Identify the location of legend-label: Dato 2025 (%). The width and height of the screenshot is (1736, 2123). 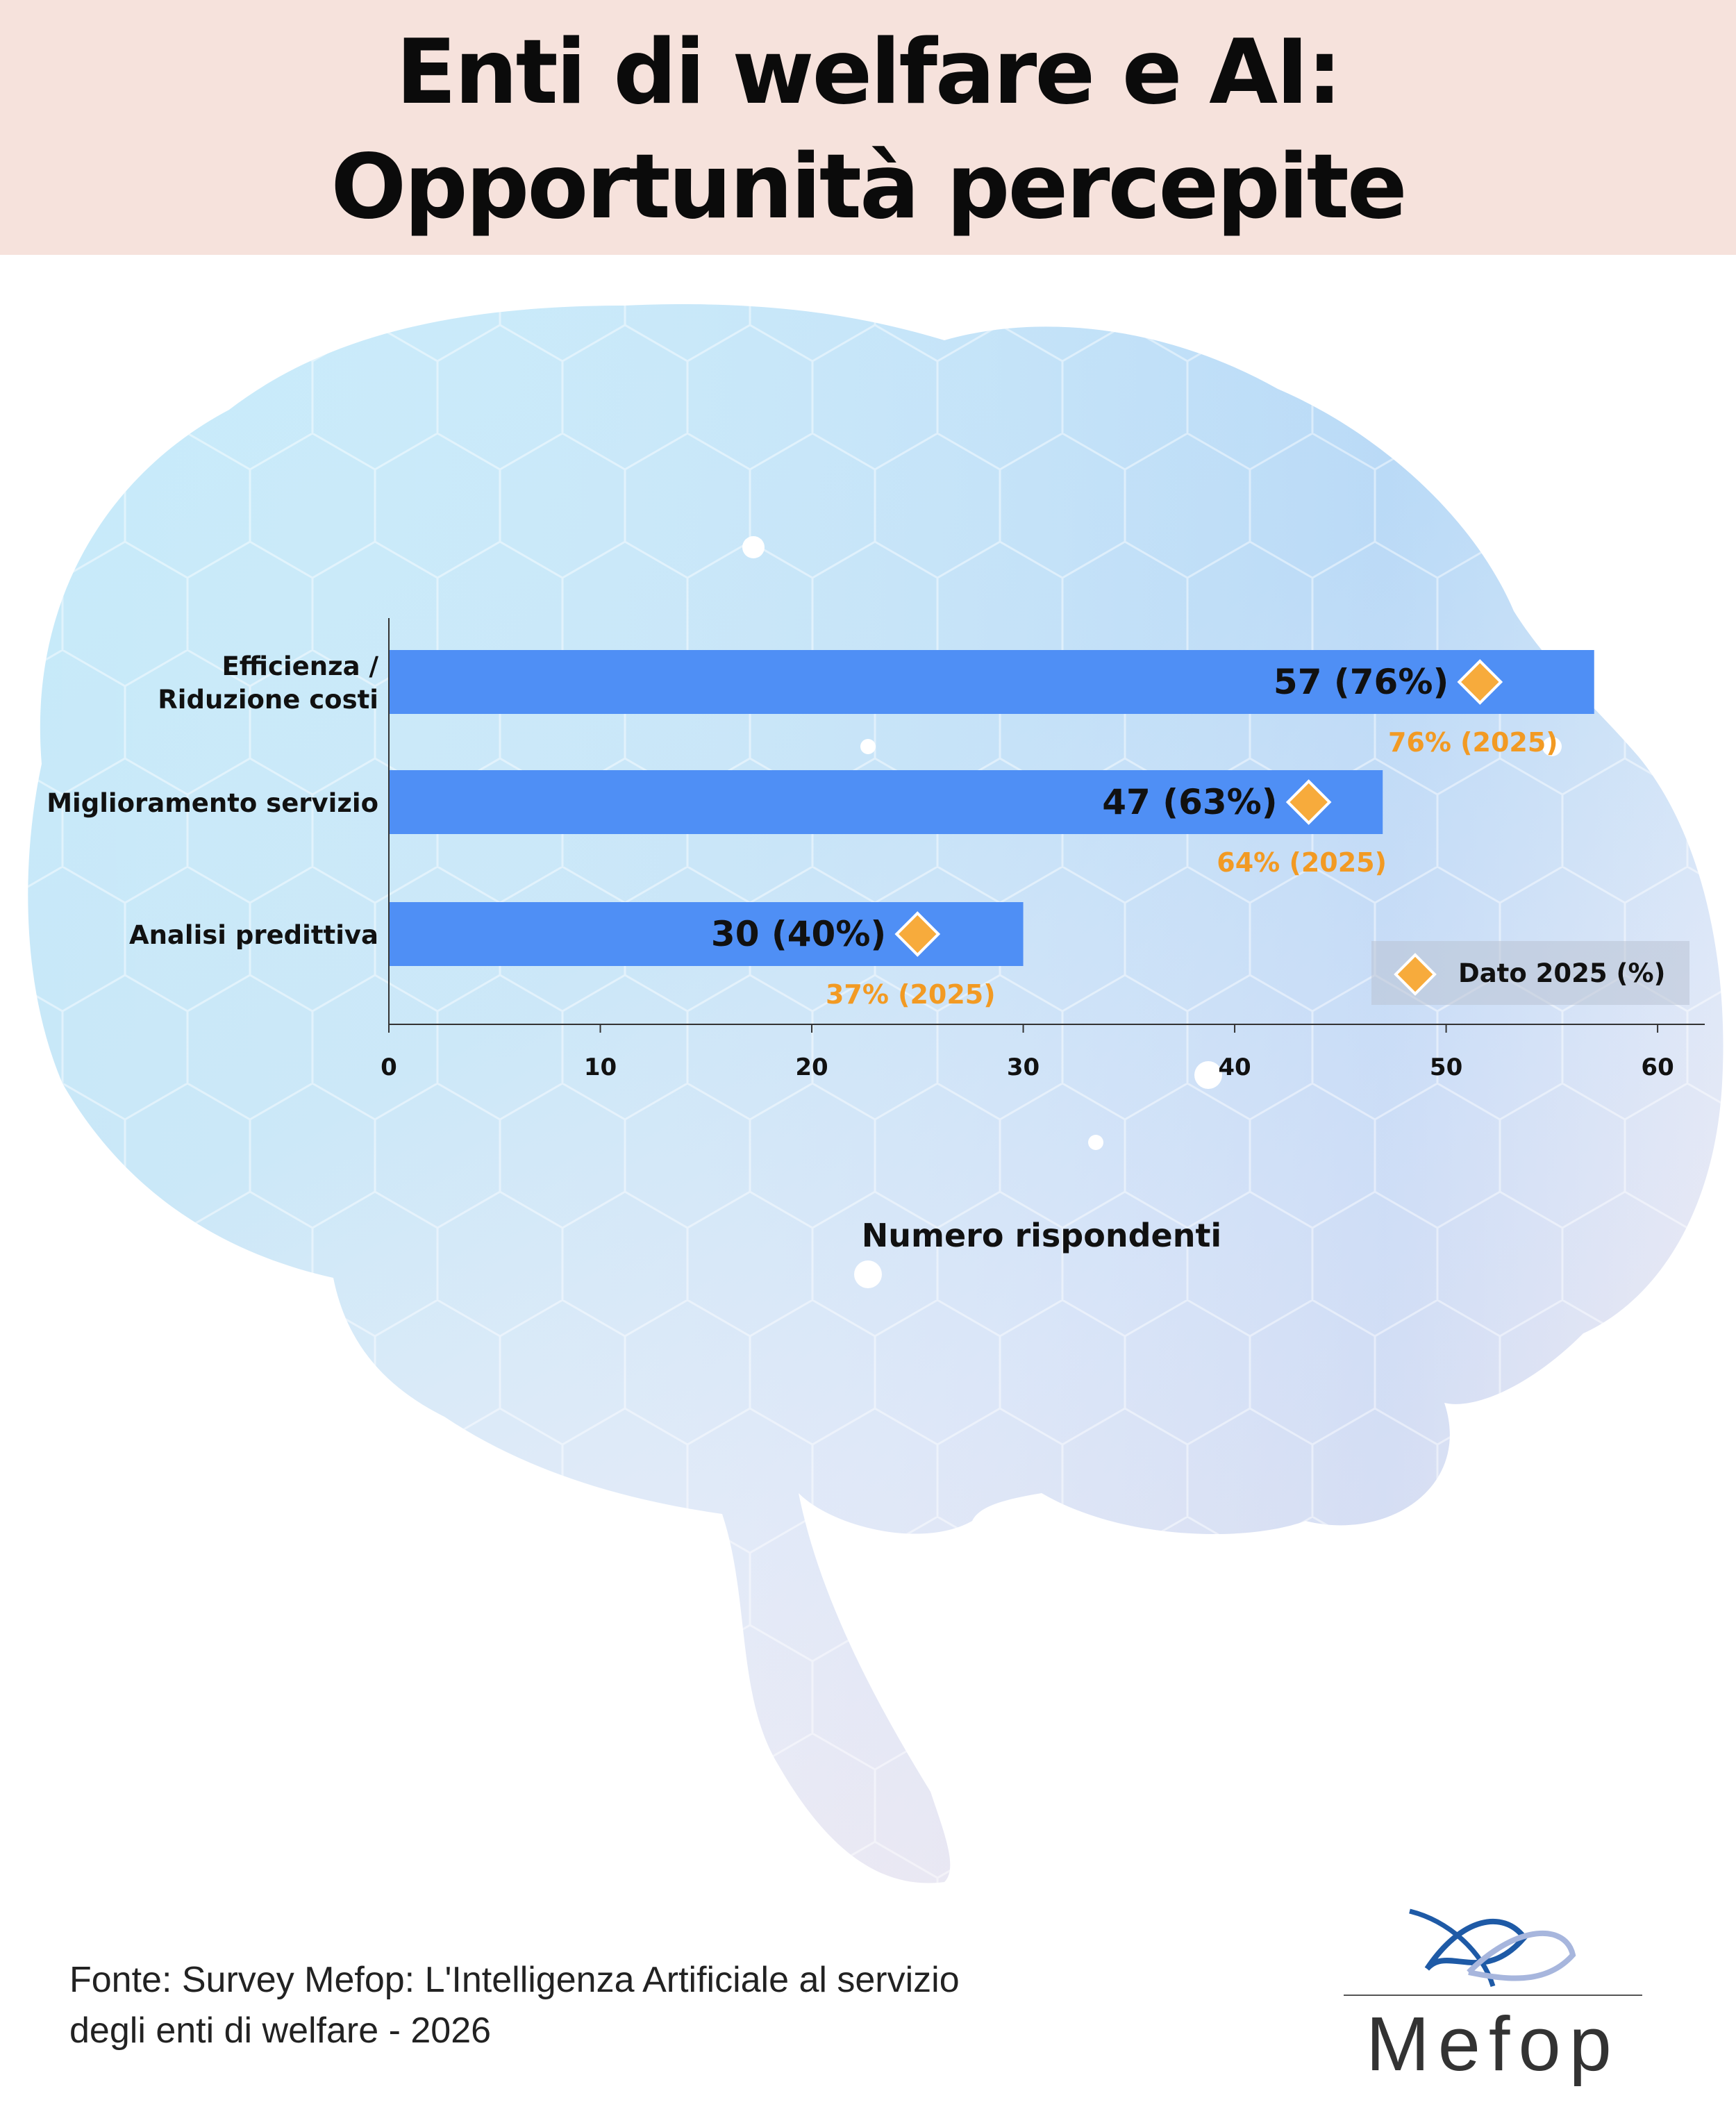
(1561, 973).